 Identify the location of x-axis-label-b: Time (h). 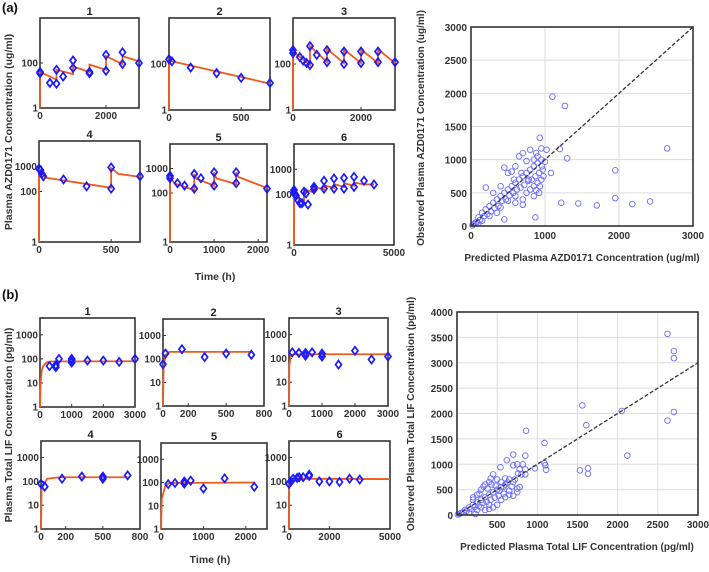
(210, 560).